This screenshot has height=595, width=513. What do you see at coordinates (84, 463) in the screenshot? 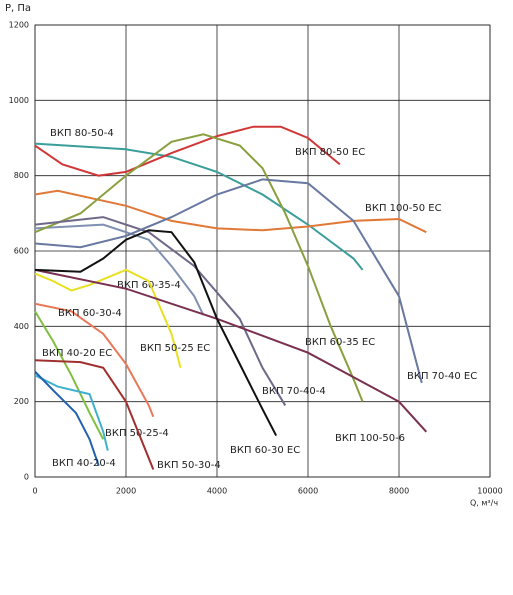
I see `curve-label: ВКП 40-20-4` at bounding box center [84, 463].